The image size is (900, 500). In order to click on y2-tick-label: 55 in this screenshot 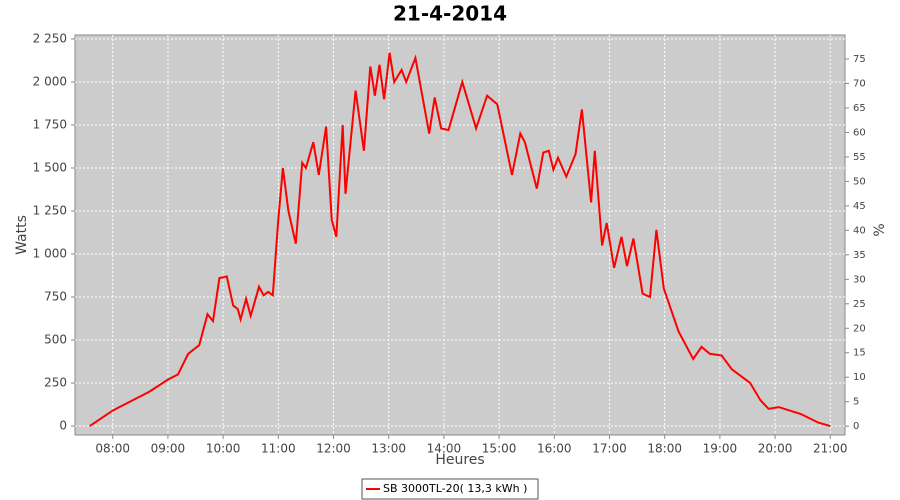, I will do `click(859, 157)`.